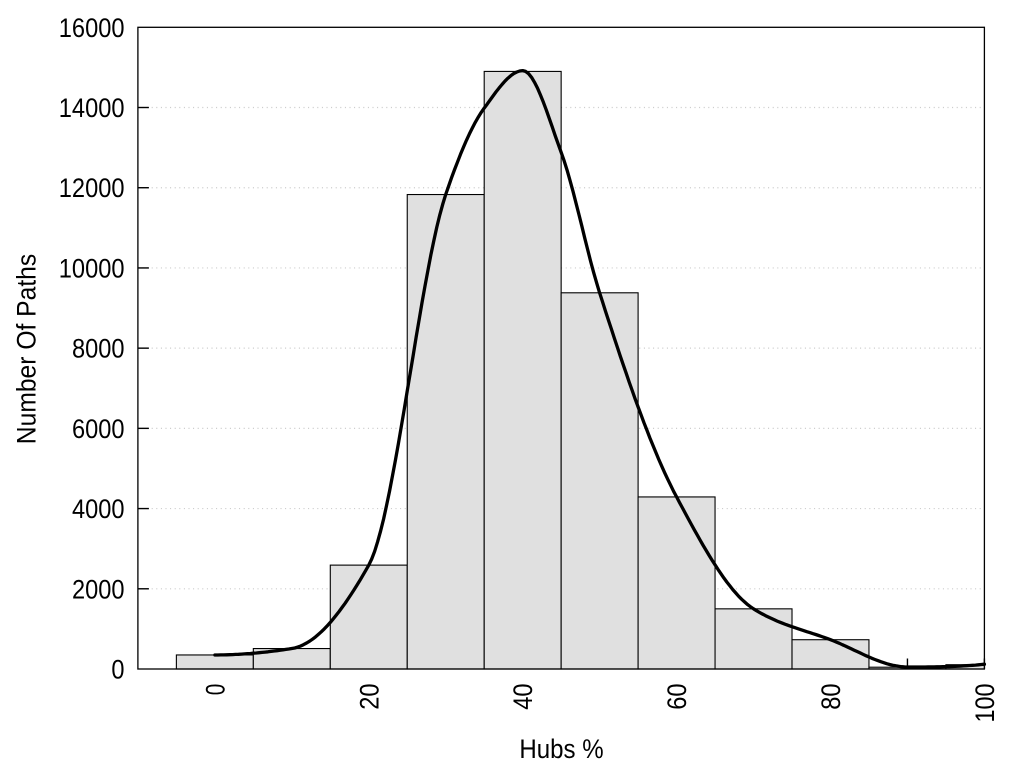 The height and width of the screenshot is (768, 1024). What do you see at coordinates (98, 509) in the screenshot?
I see `svg-text: 4000` at bounding box center [98, 509].